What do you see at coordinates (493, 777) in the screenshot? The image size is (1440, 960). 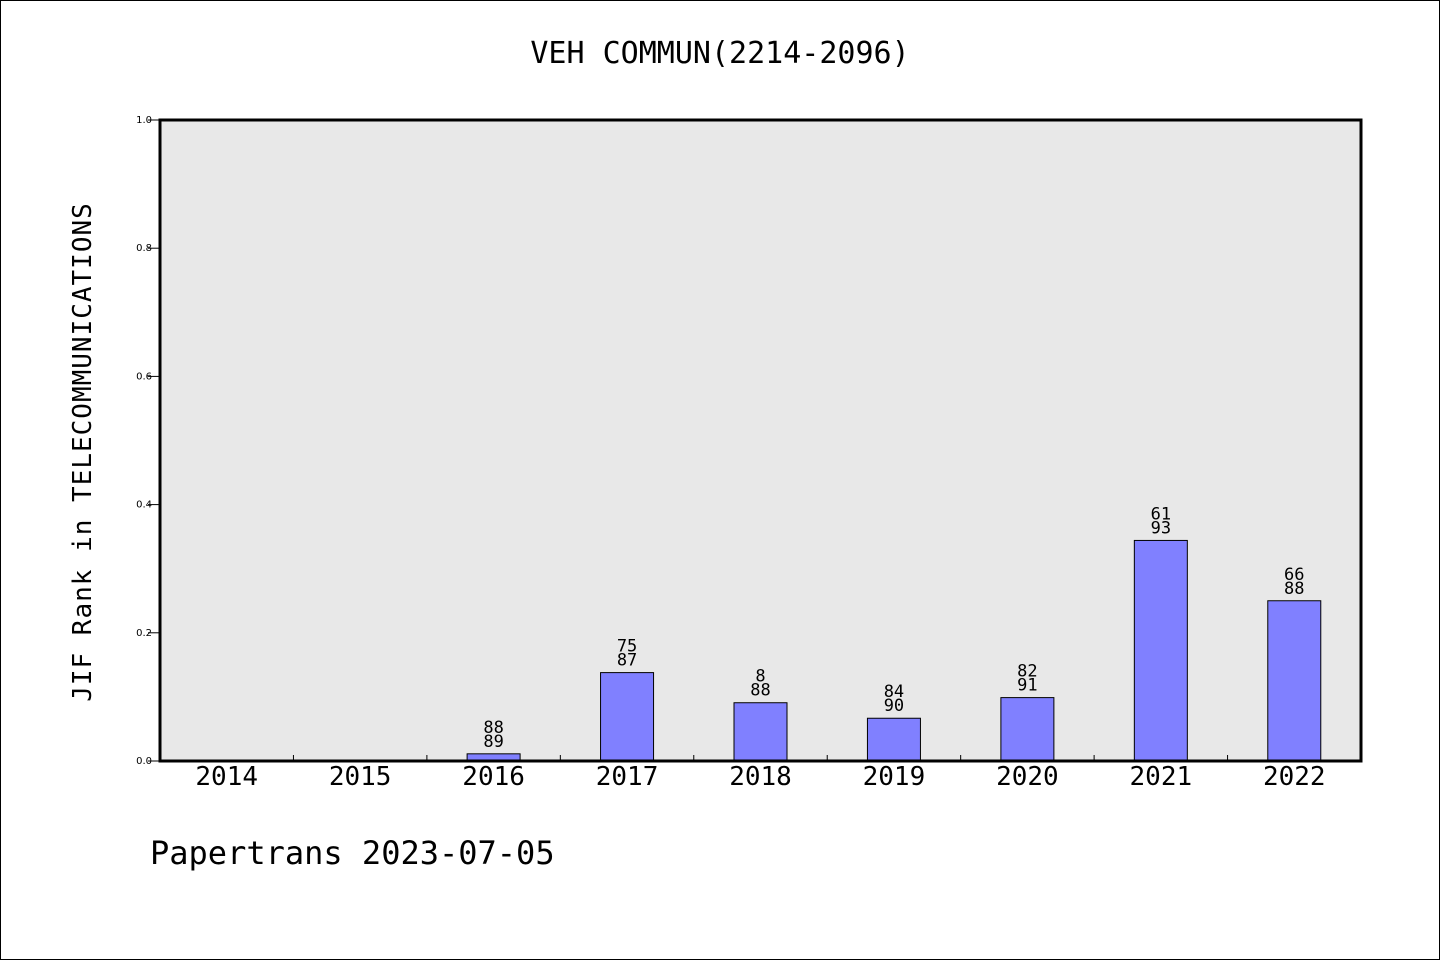 I see `x-tick-label: 2016` at bounding box center [493, 777].